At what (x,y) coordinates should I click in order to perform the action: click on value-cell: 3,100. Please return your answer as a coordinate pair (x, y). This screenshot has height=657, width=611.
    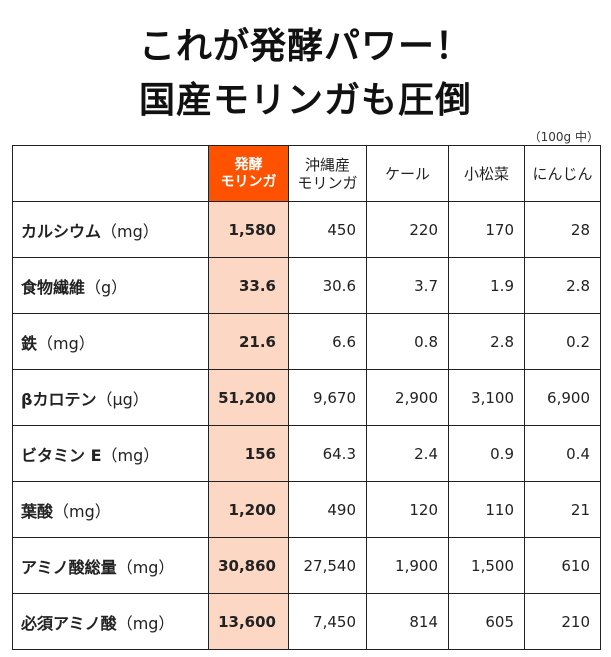
    Looking at the image, I should click on (486, 397).